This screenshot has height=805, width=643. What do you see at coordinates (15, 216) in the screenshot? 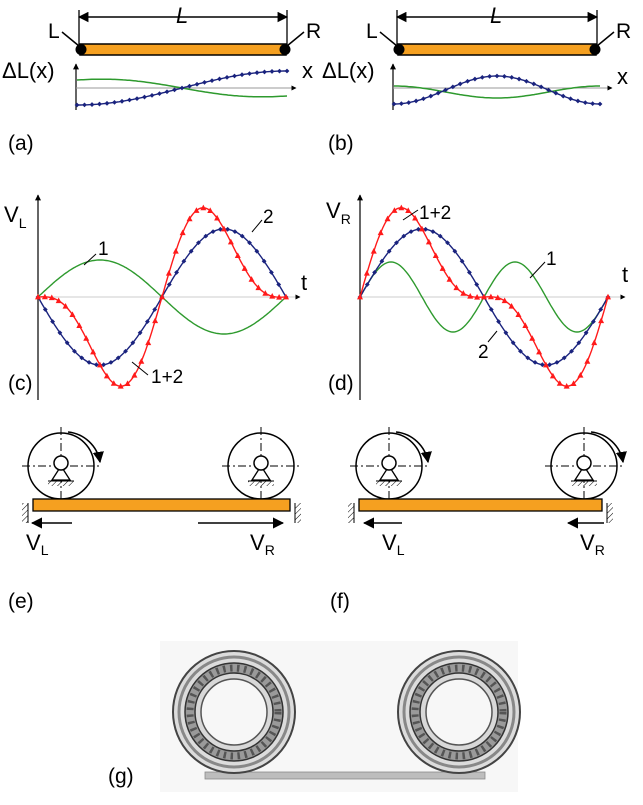
I see `velocity-ylabel-left: VL` at bounding box center [15, 216].